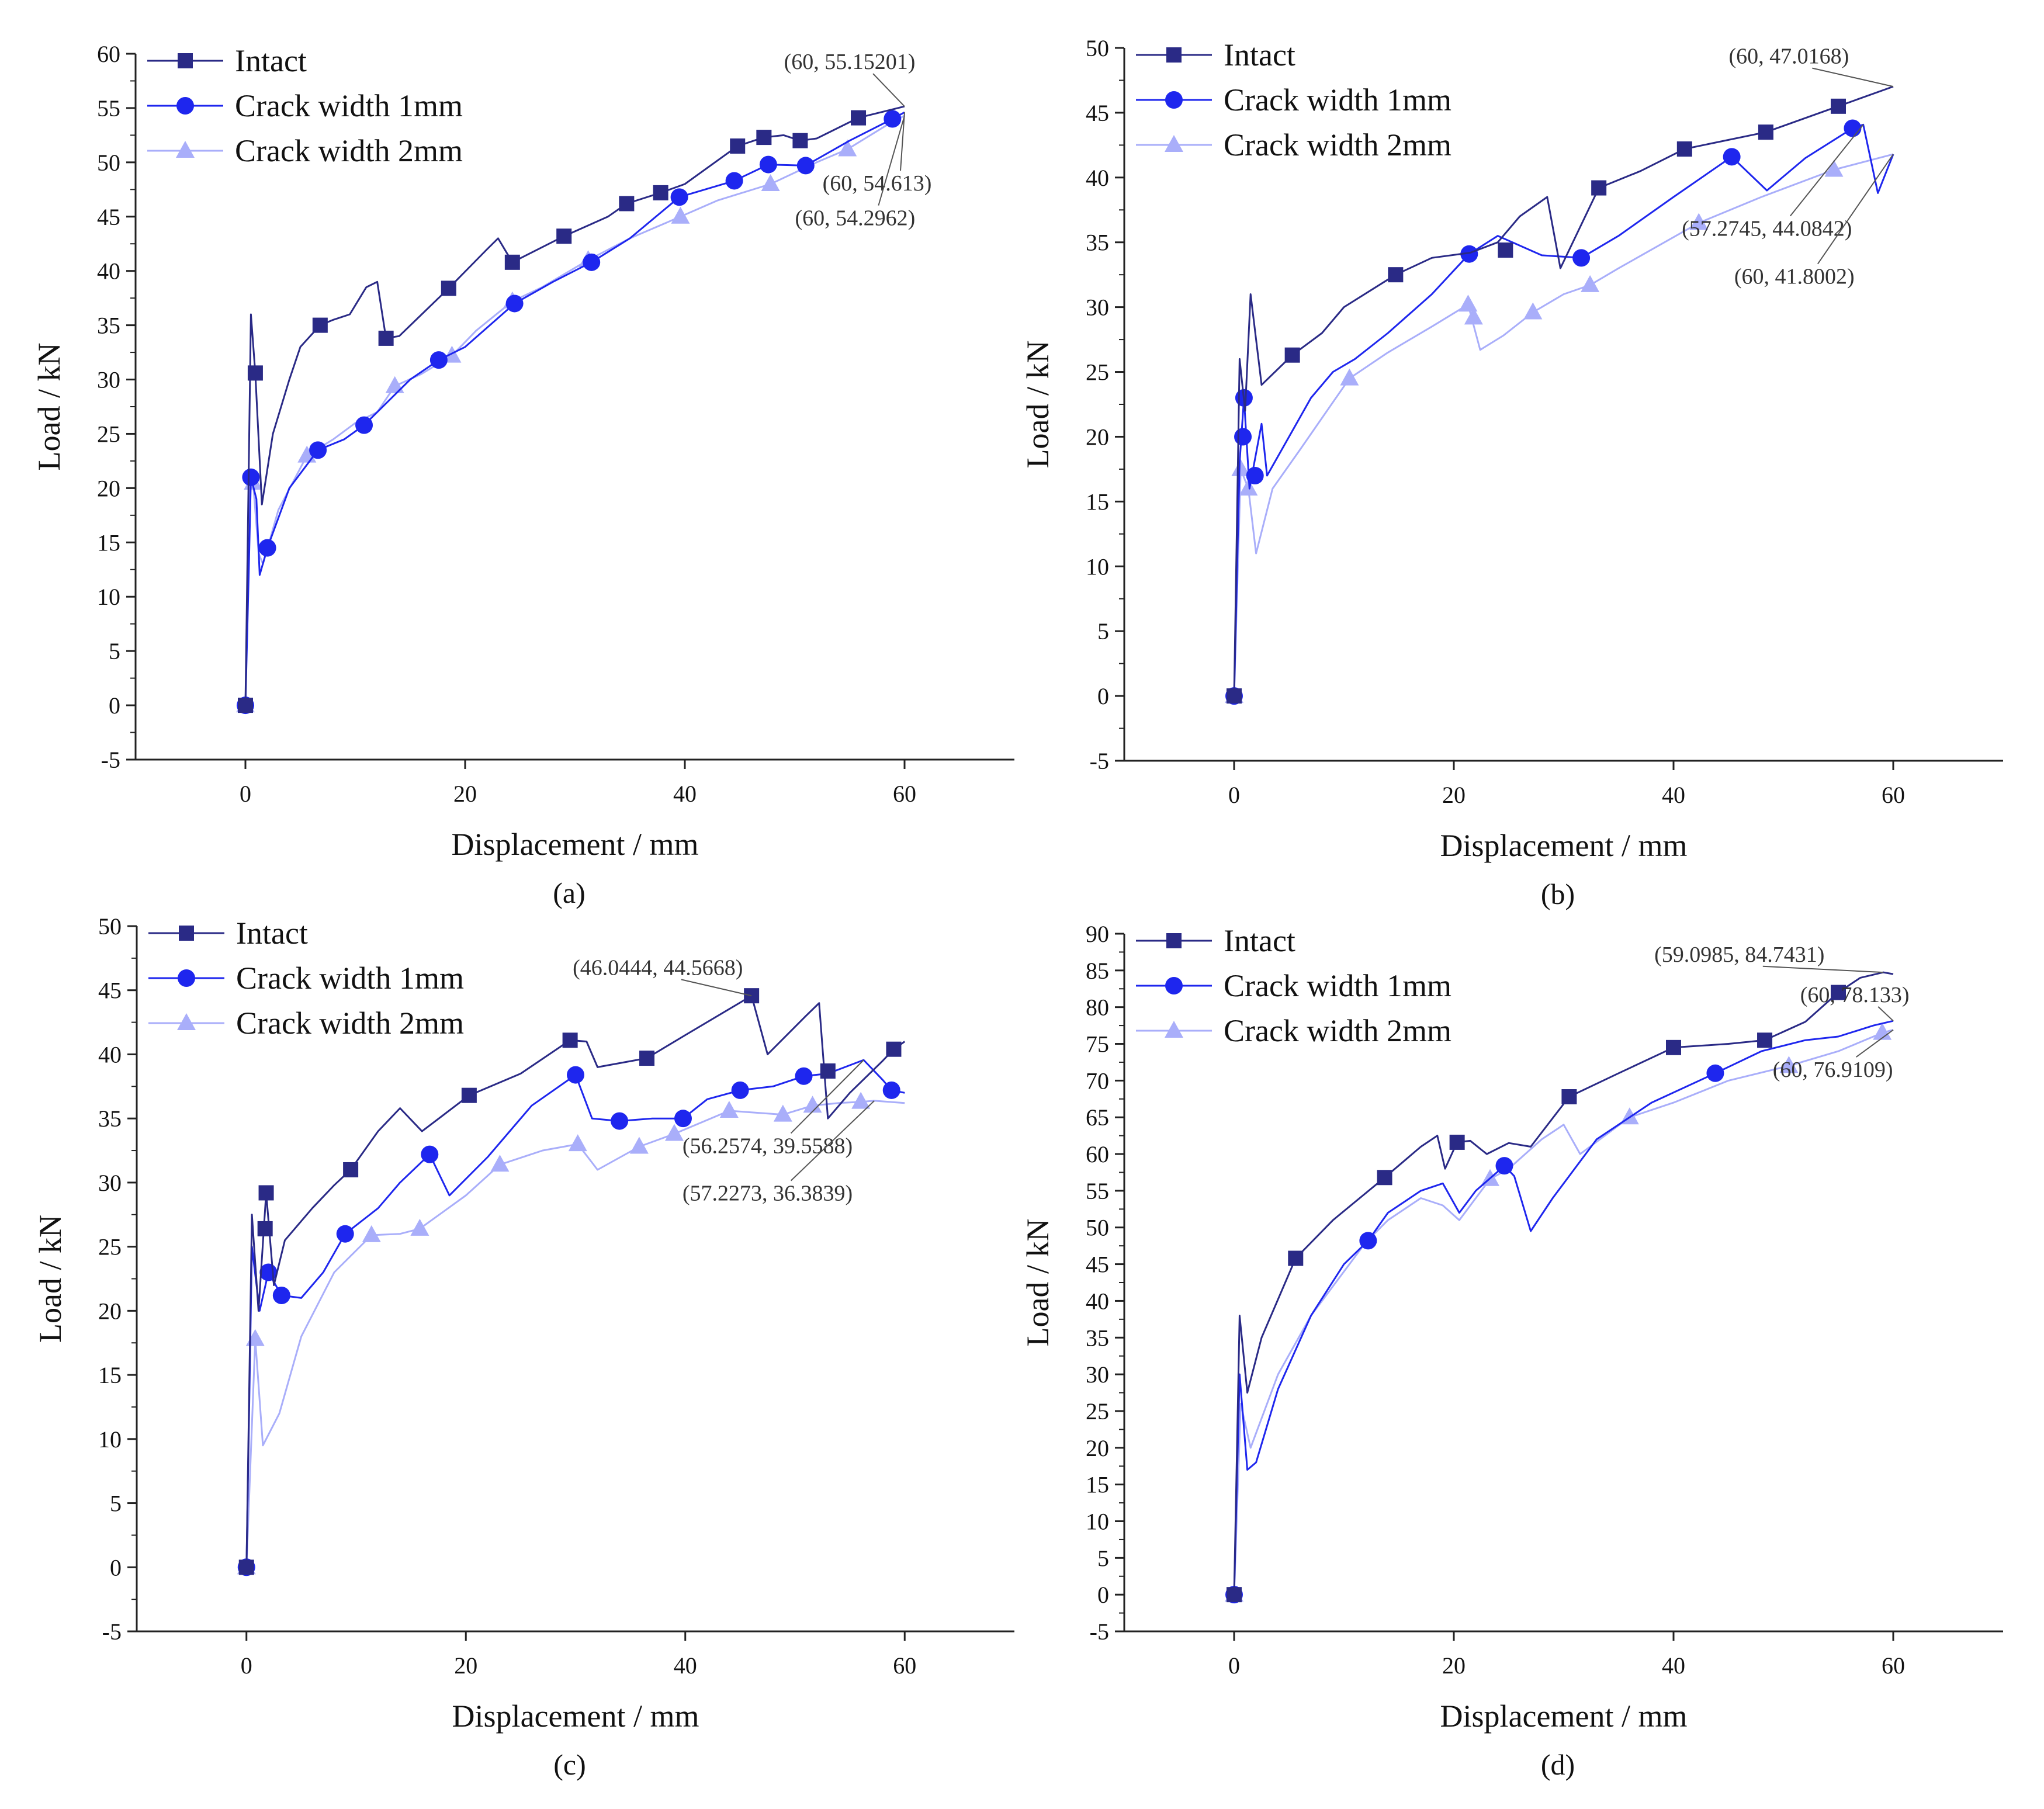 Image resolution: width=2044 pixels, height=1809 pixels. I want to click on panel-label: (b), so click(1558, 894).